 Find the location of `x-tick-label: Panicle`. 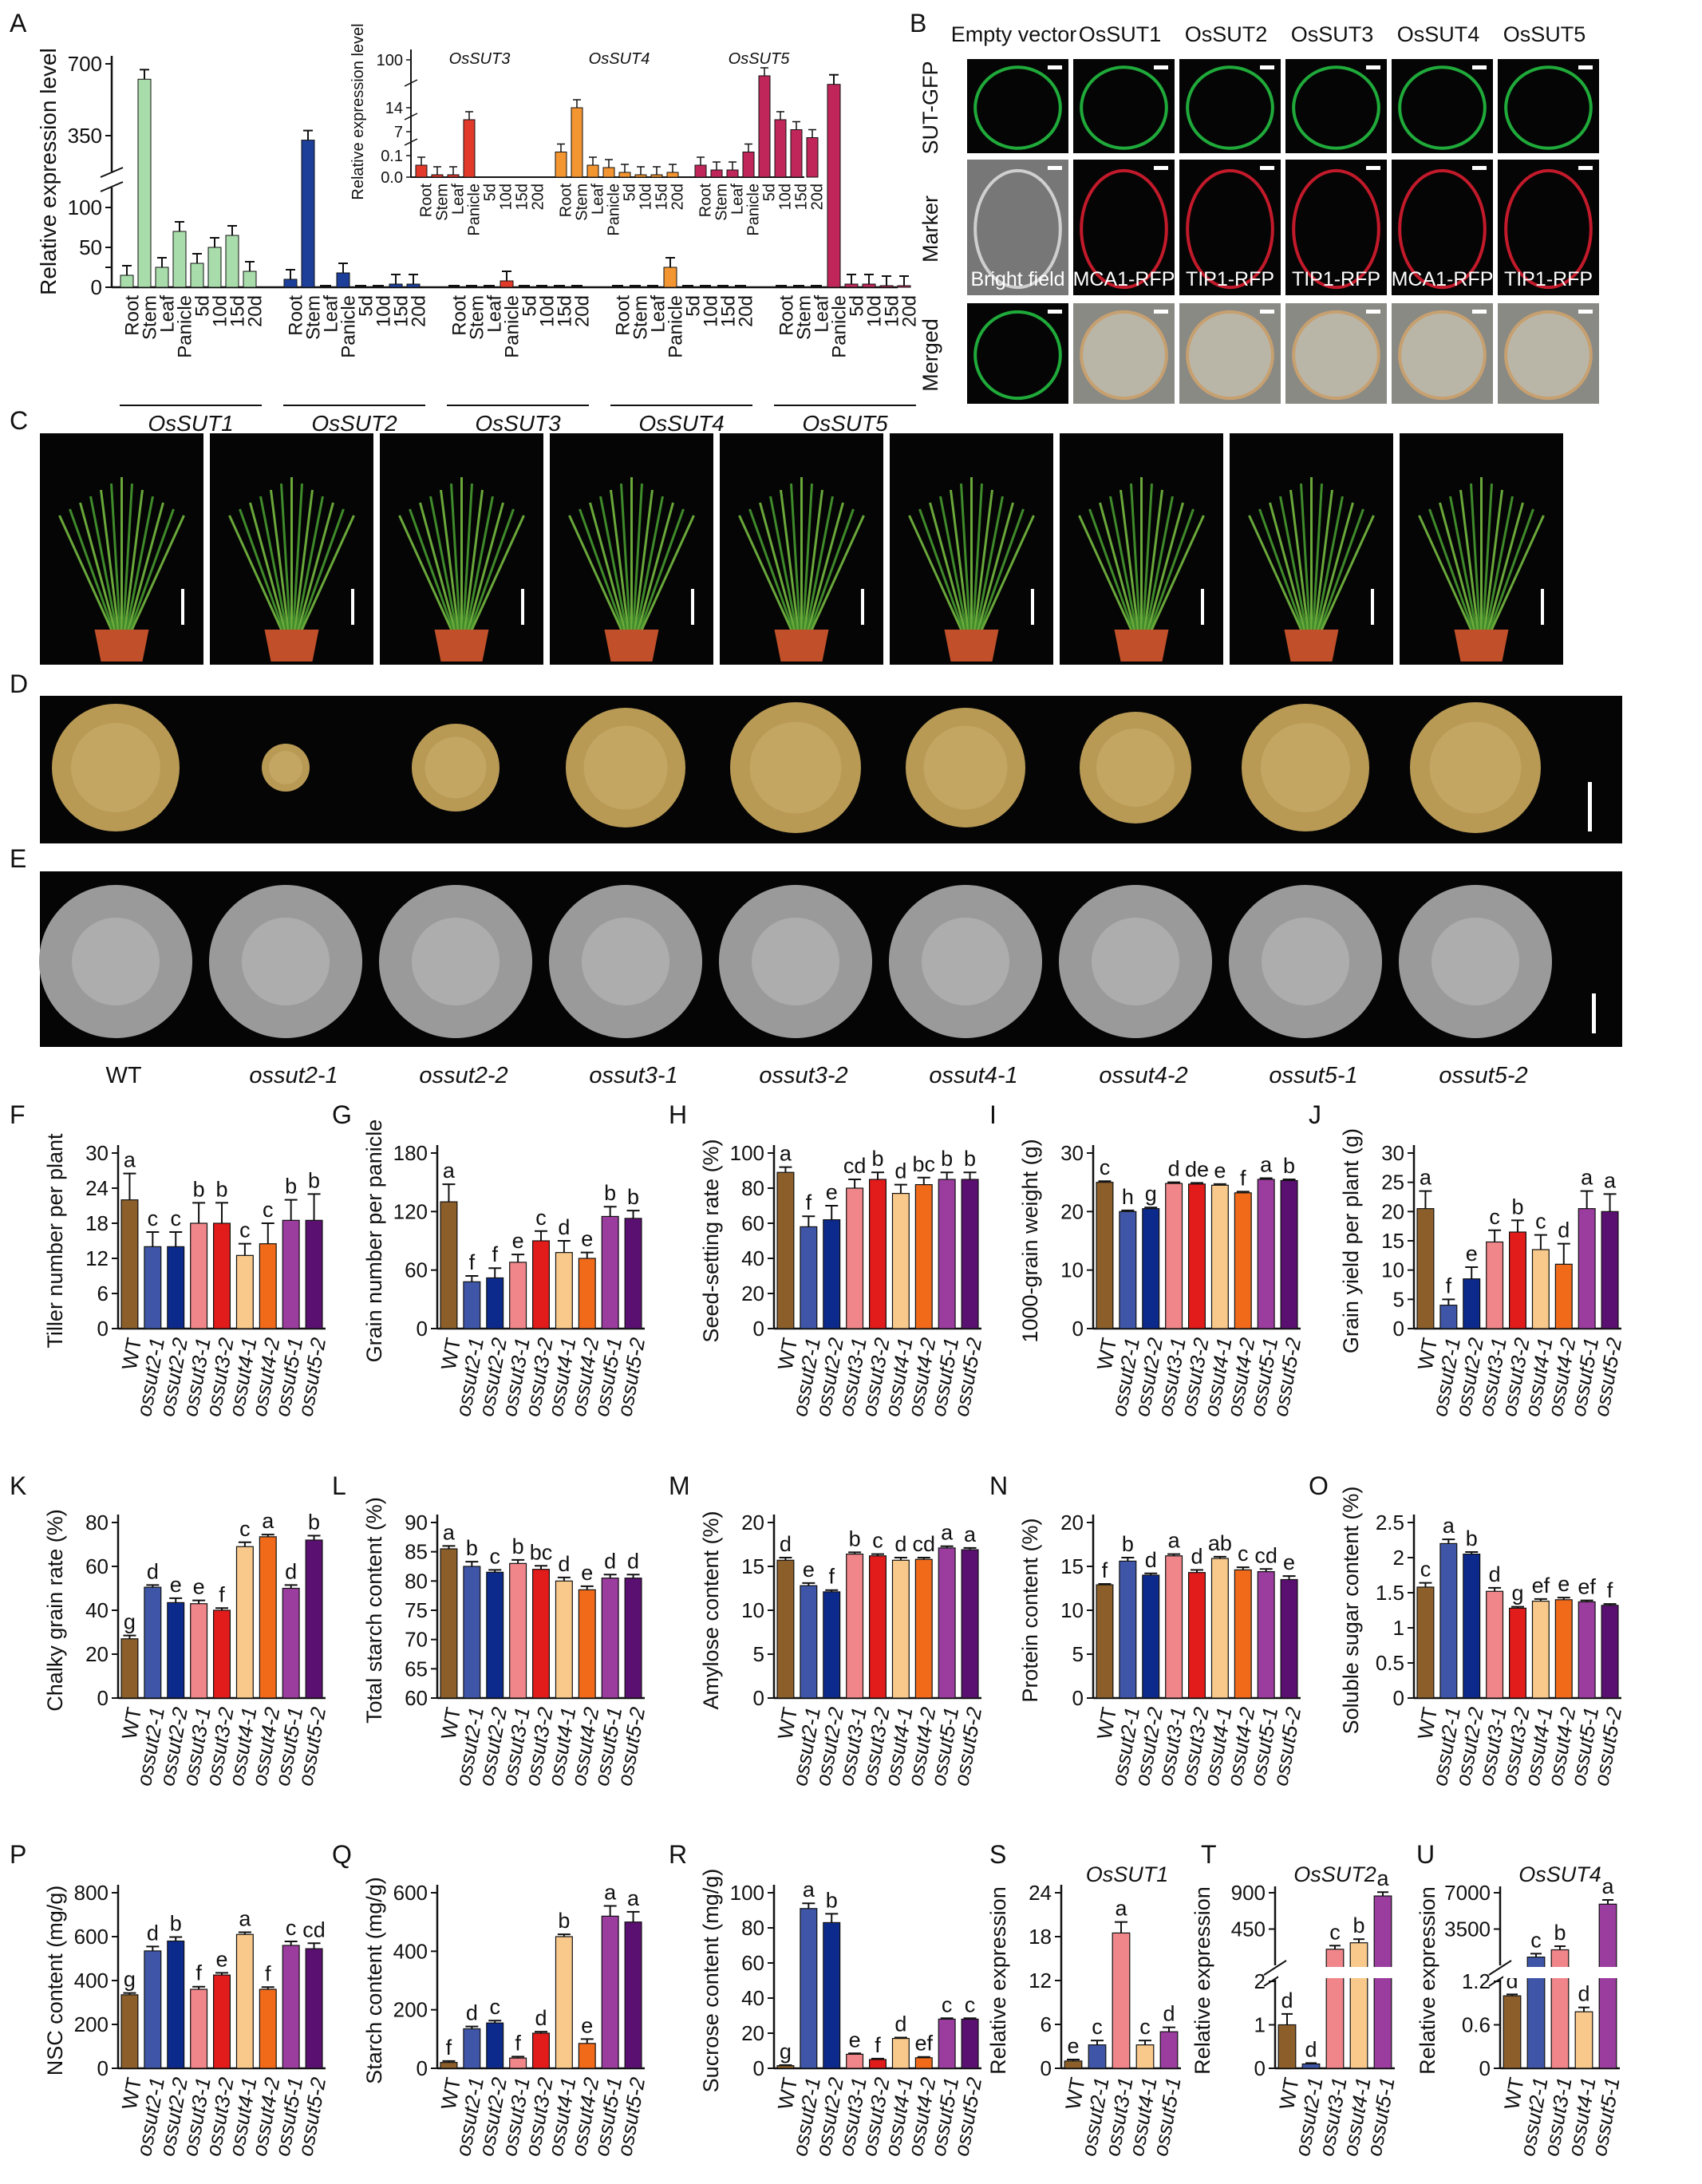

x-tick-label: Panicle is located at coordinates (185, 326).